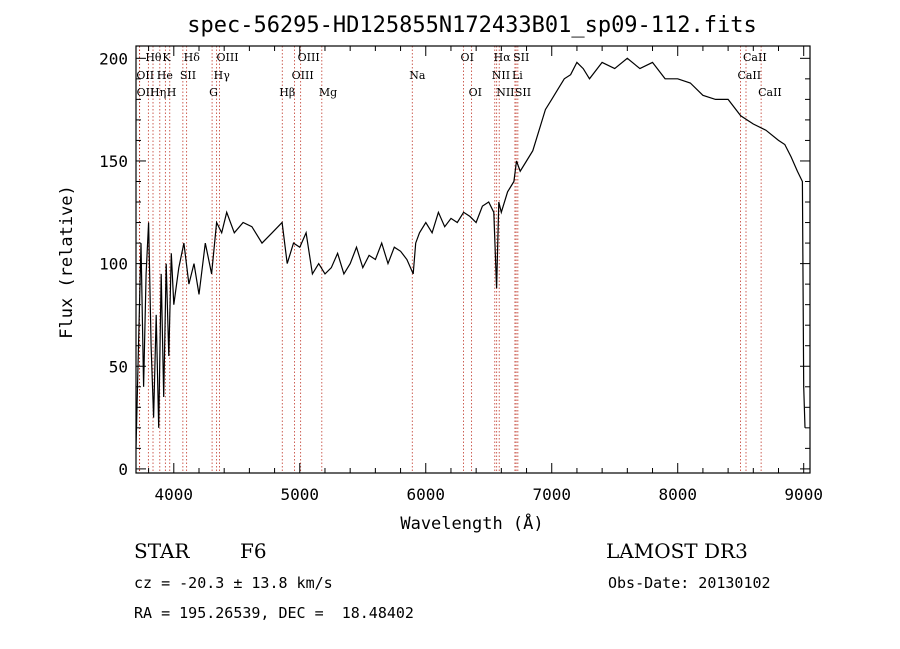 The image size is (900, 649). I want to click on subclass-label: F6, so click(253, 551).